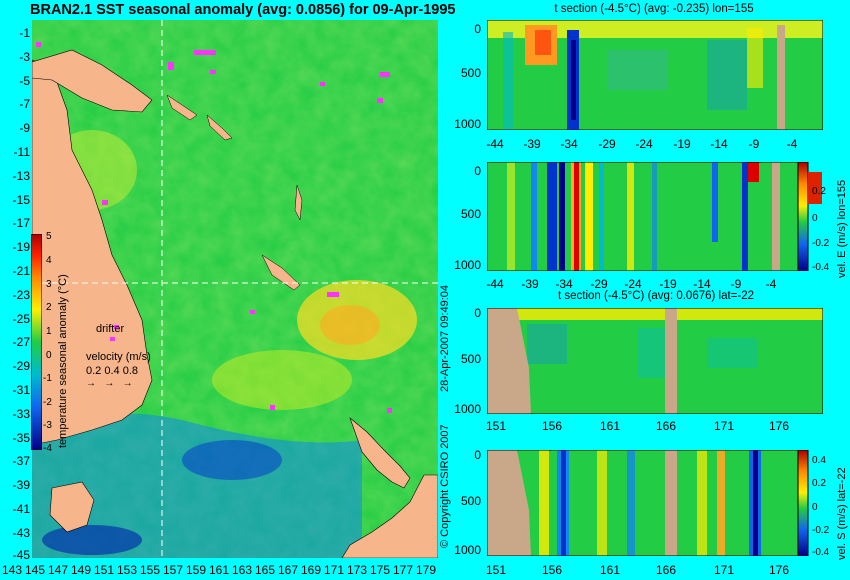  What do you see at coordinates (58, 570) in the screenshot?
I see `lon-tick: 147` at bounding box center [58, 570].